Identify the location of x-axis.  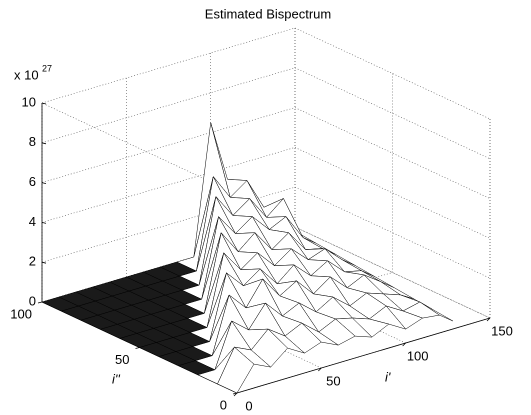
(363, 355).